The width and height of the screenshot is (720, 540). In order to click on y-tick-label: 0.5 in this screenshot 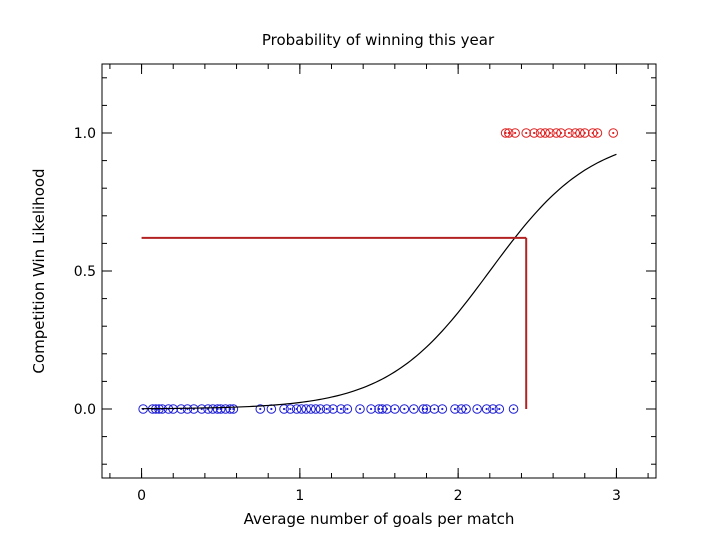, I will do `click(85, 272)`.